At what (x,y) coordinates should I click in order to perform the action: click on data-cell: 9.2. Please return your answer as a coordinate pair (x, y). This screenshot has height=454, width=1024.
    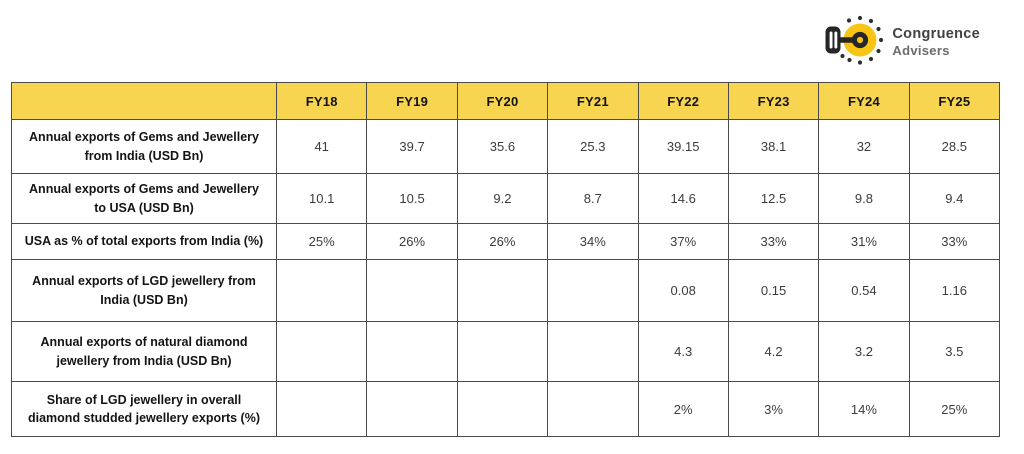
    Looking at the image, I should click on (502, 198).